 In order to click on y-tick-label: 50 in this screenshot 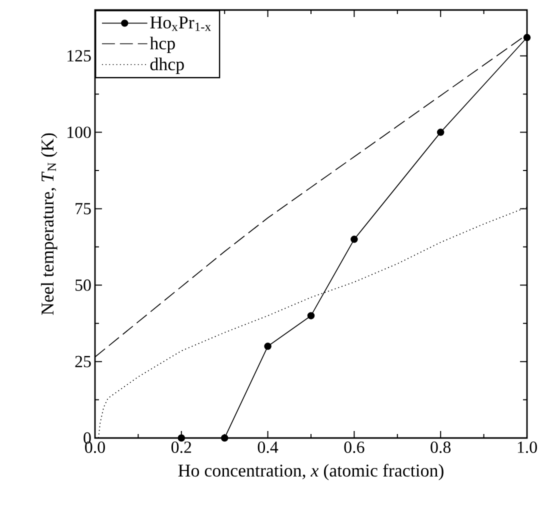, I will do `click(83, 285)`.